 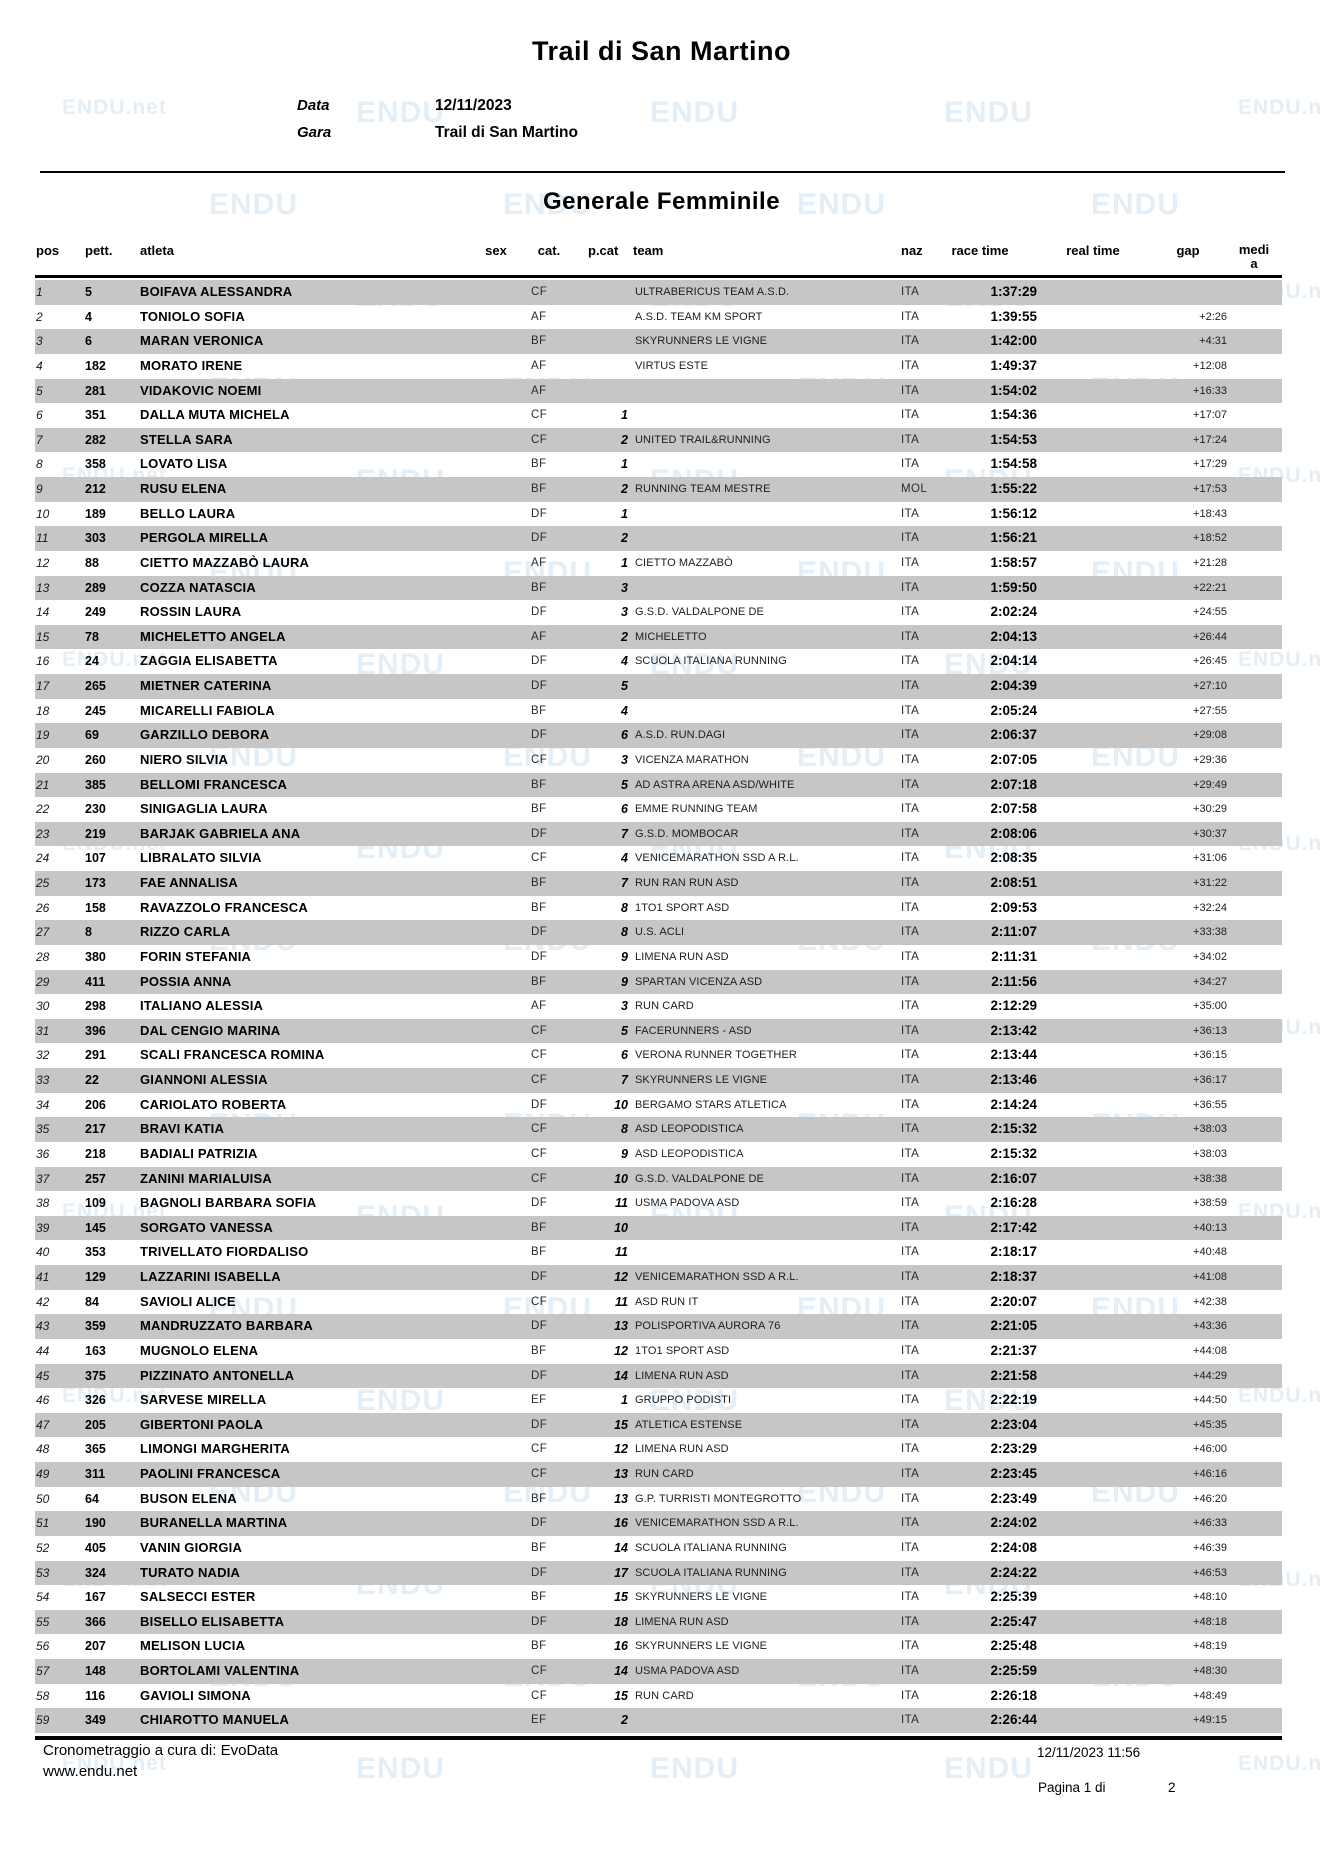 I want to click on cell-race-time: 2:21:37, so click(x=1013, y=1350).